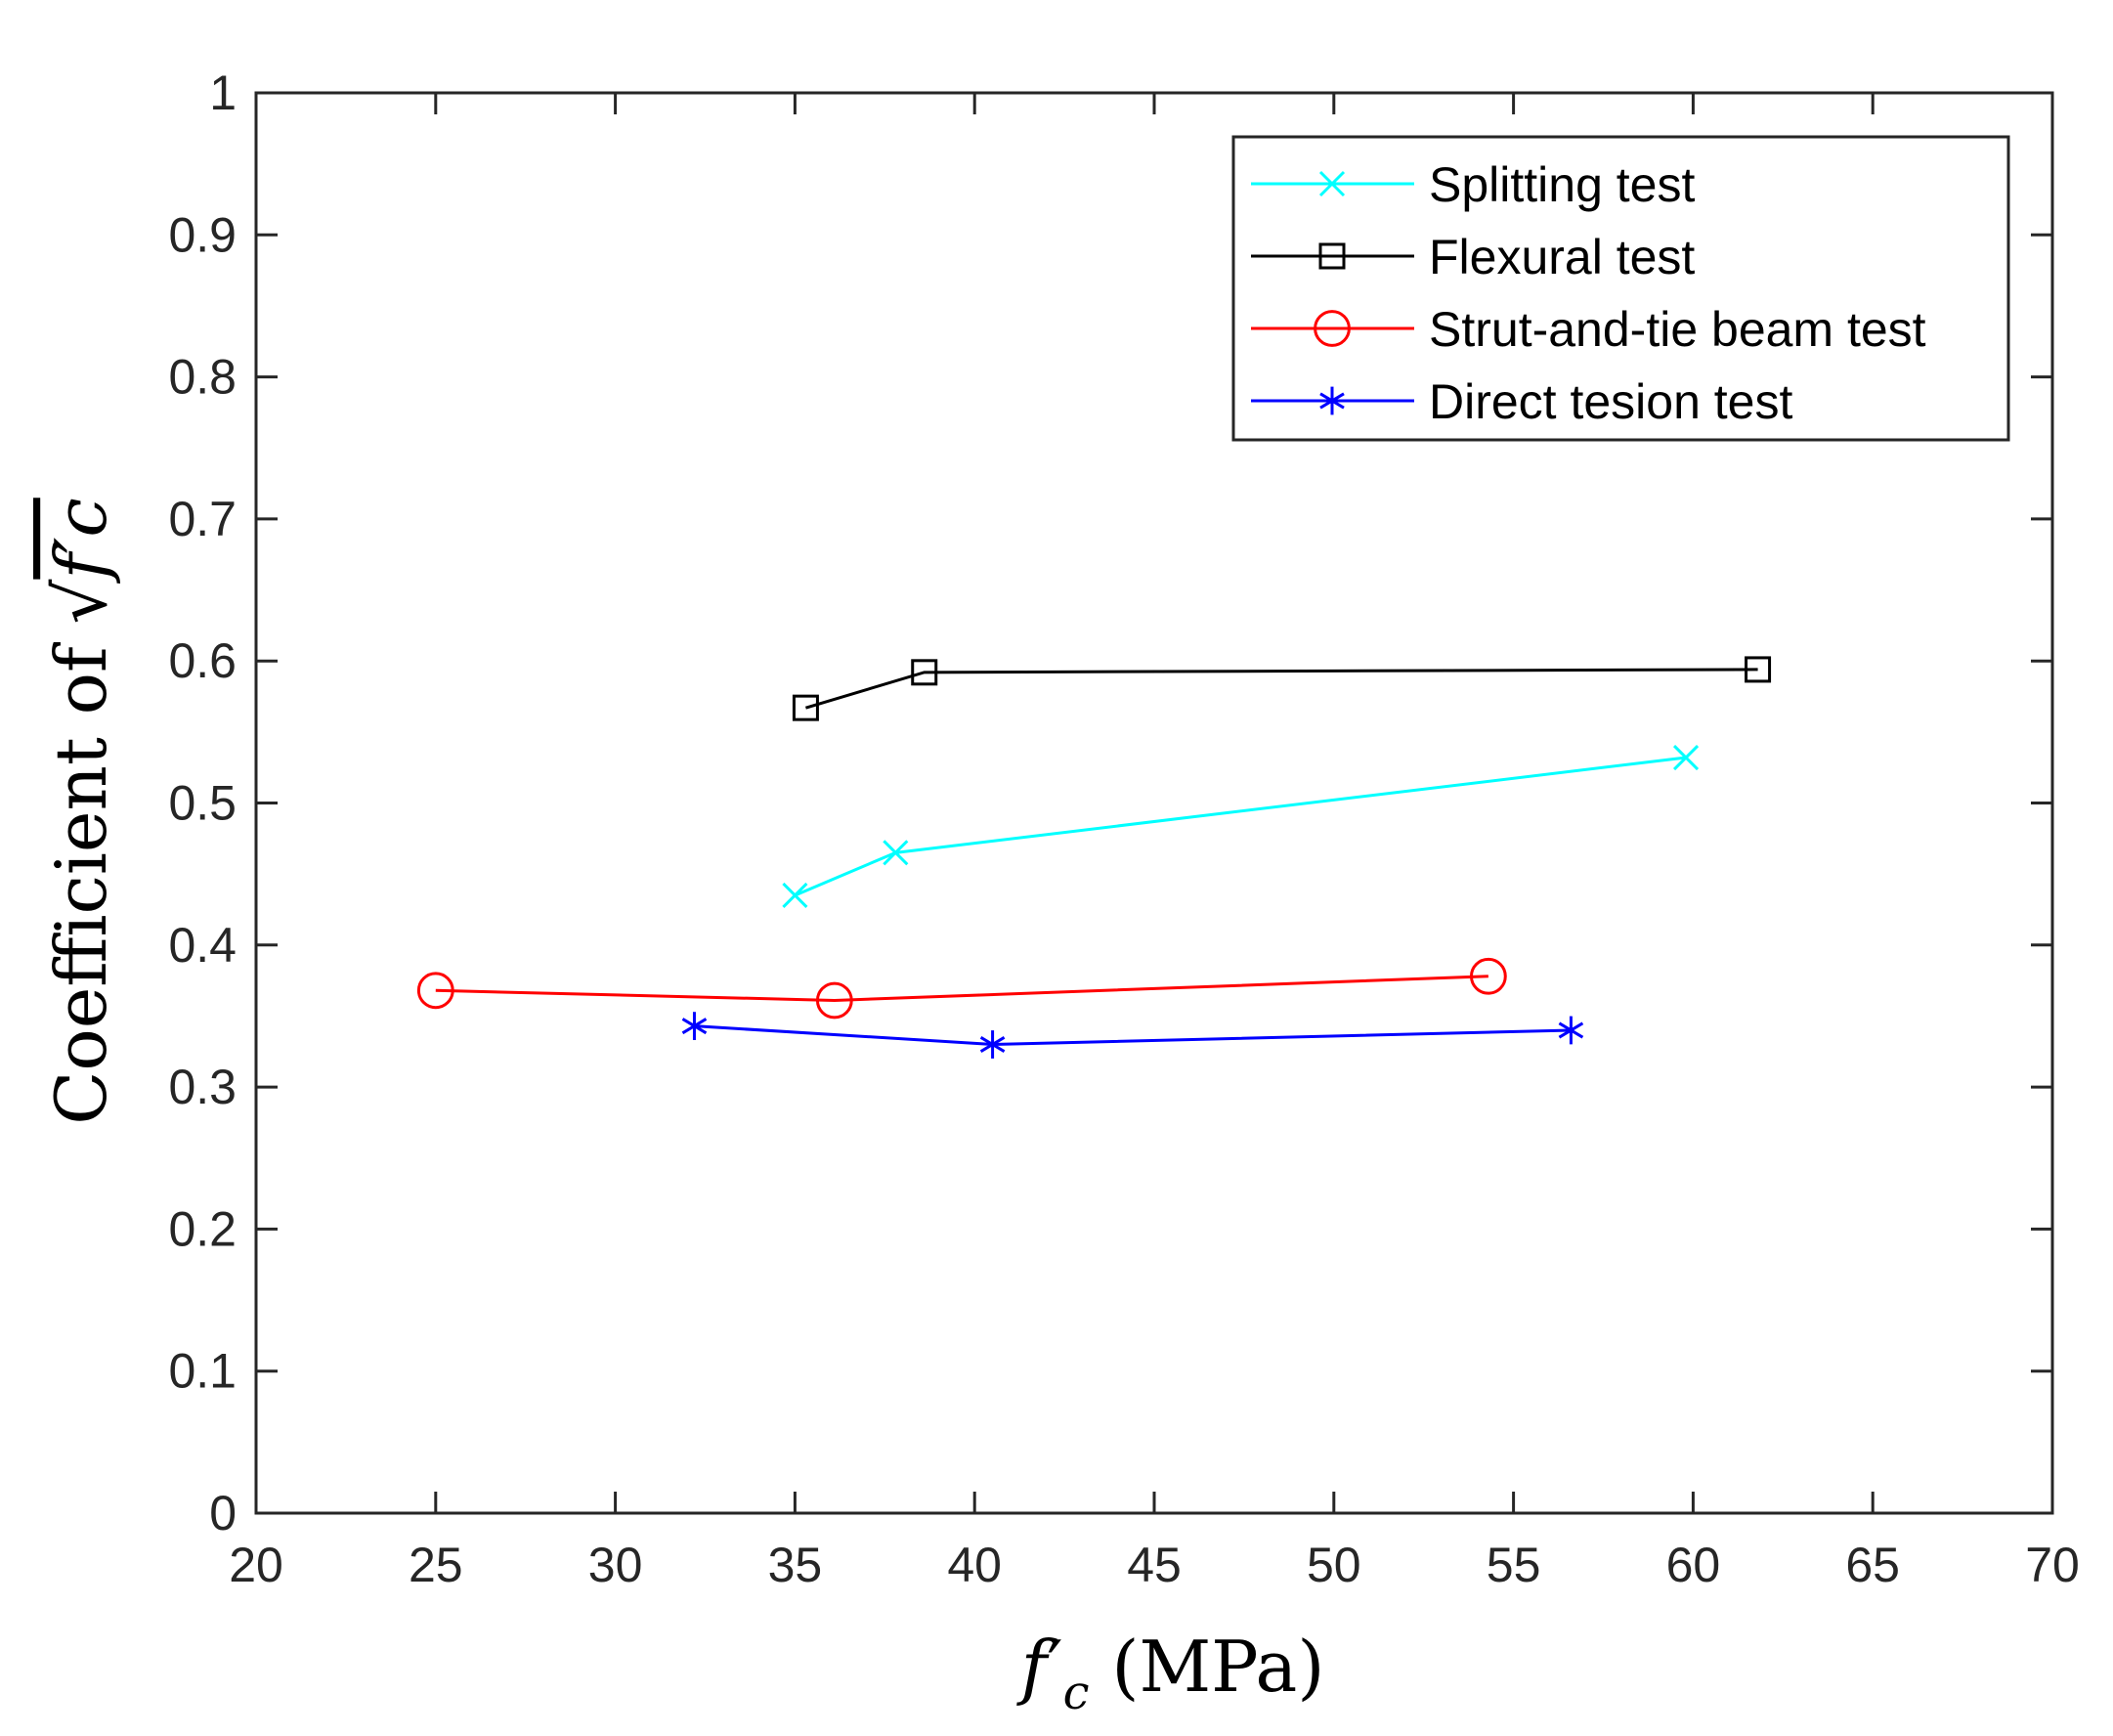  What do you see at coordinates (1610, 401) in the screenshot?
I see `legend-label: Direct tesion test` at bounding box center [1610, 401].